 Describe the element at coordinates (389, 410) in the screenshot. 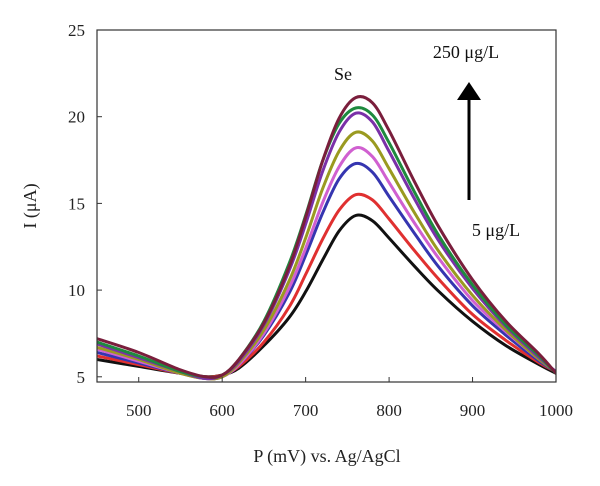

I see `x-tick-label: 800` at that location.